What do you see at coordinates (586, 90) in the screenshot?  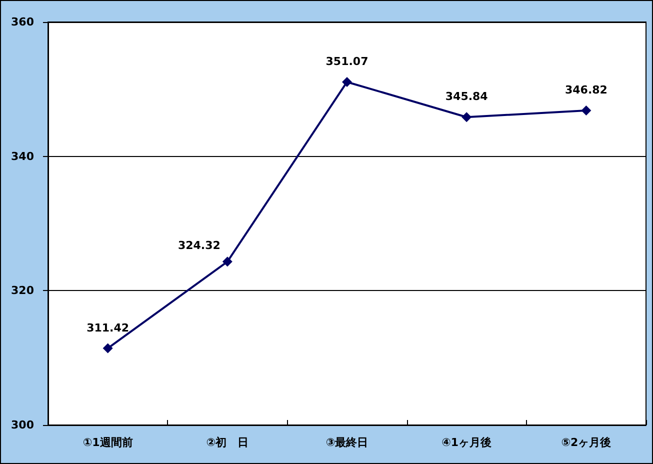 I see `data-label: 346.82` at bounding box center [586, 90].